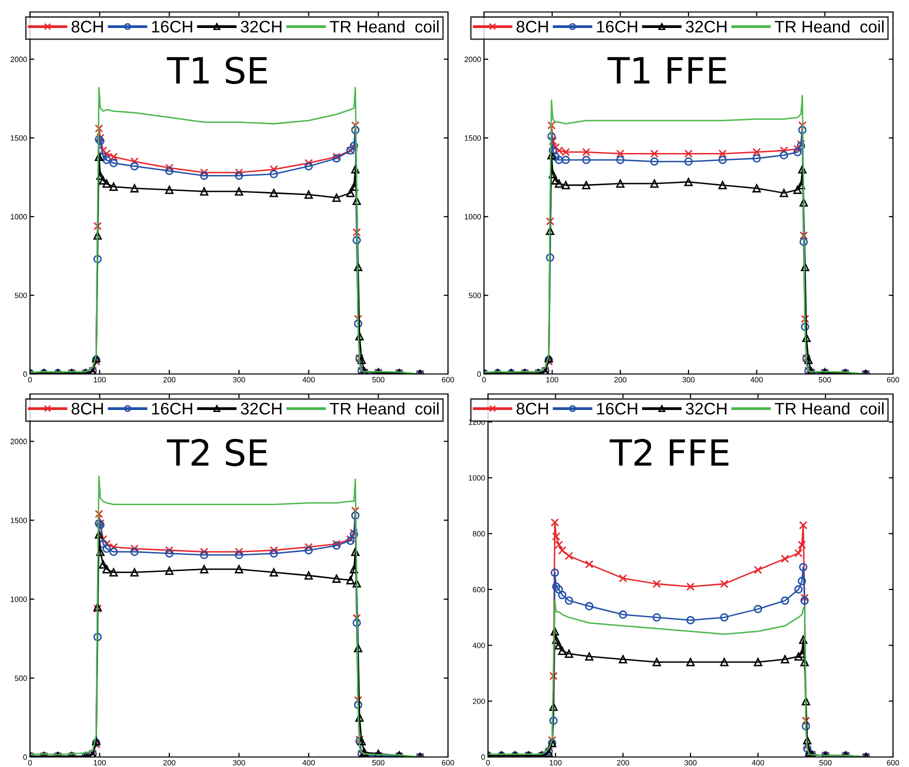 This screenshot has width=909, height=767. What do you see at coordinates (216, 70) in the screenshot?
I see `text: T1 SE` at bounding box center [216, 70].